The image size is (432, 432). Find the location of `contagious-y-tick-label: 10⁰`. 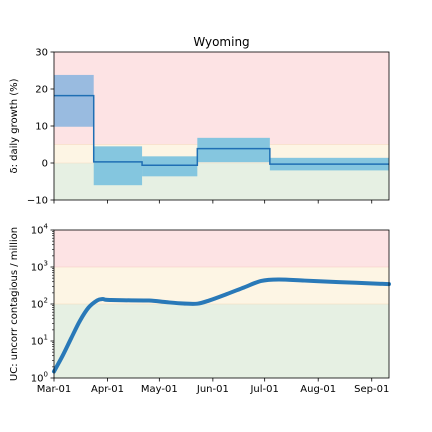

contagious-y-tick-label: 10⁰ is located at coordinates (39, 378).